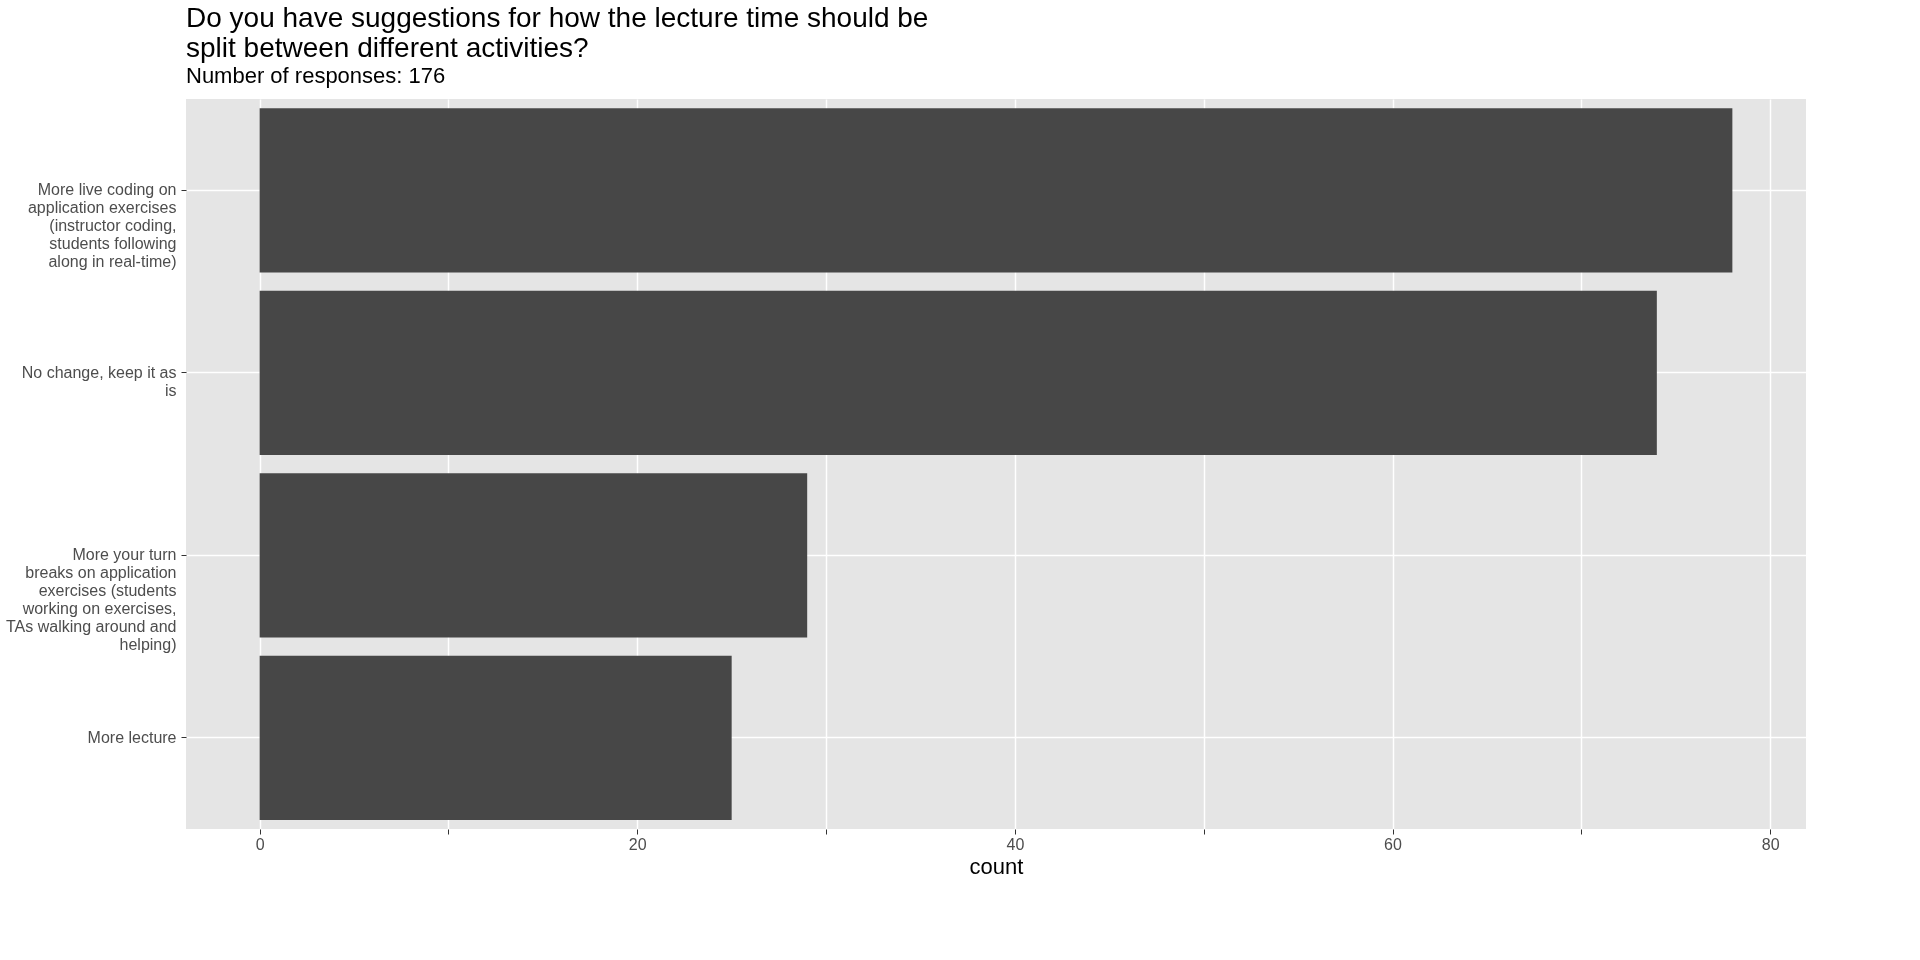  I want to click on y-tick-label: More lecture, so click(132, 737).